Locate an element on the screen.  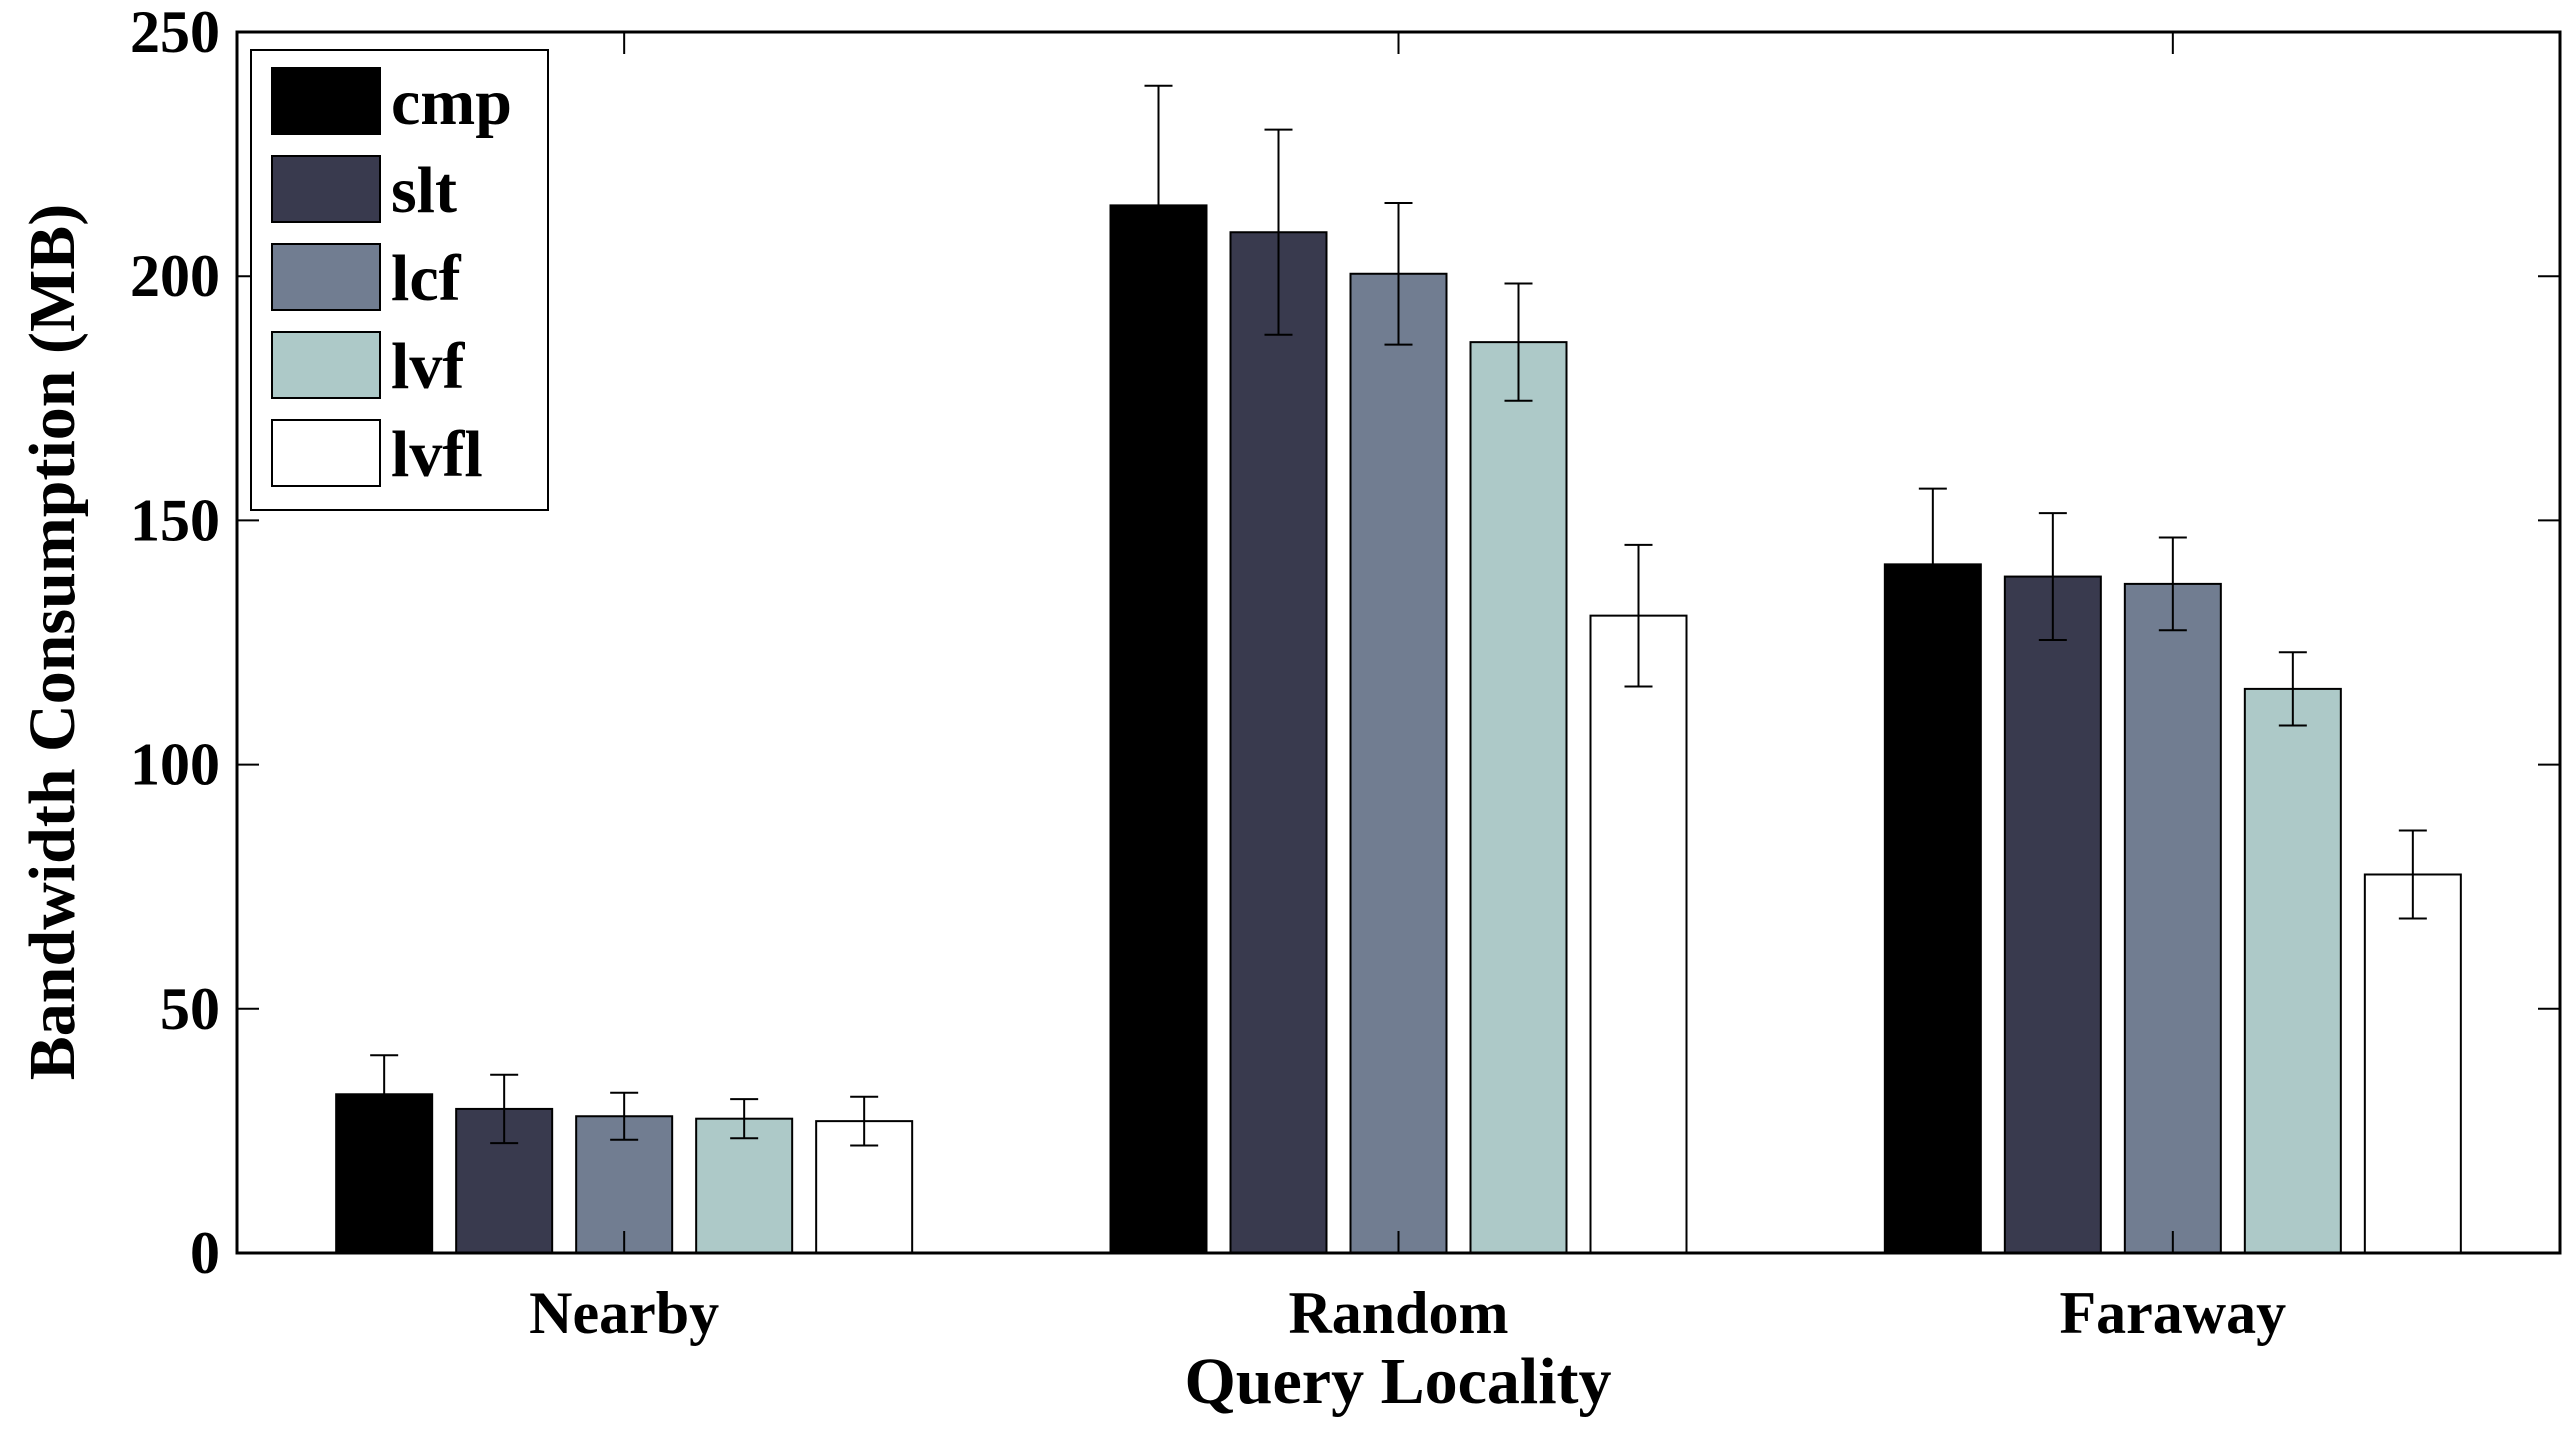
x-tick-label-nearby: Nearby is located at coordinates (624, 1313).